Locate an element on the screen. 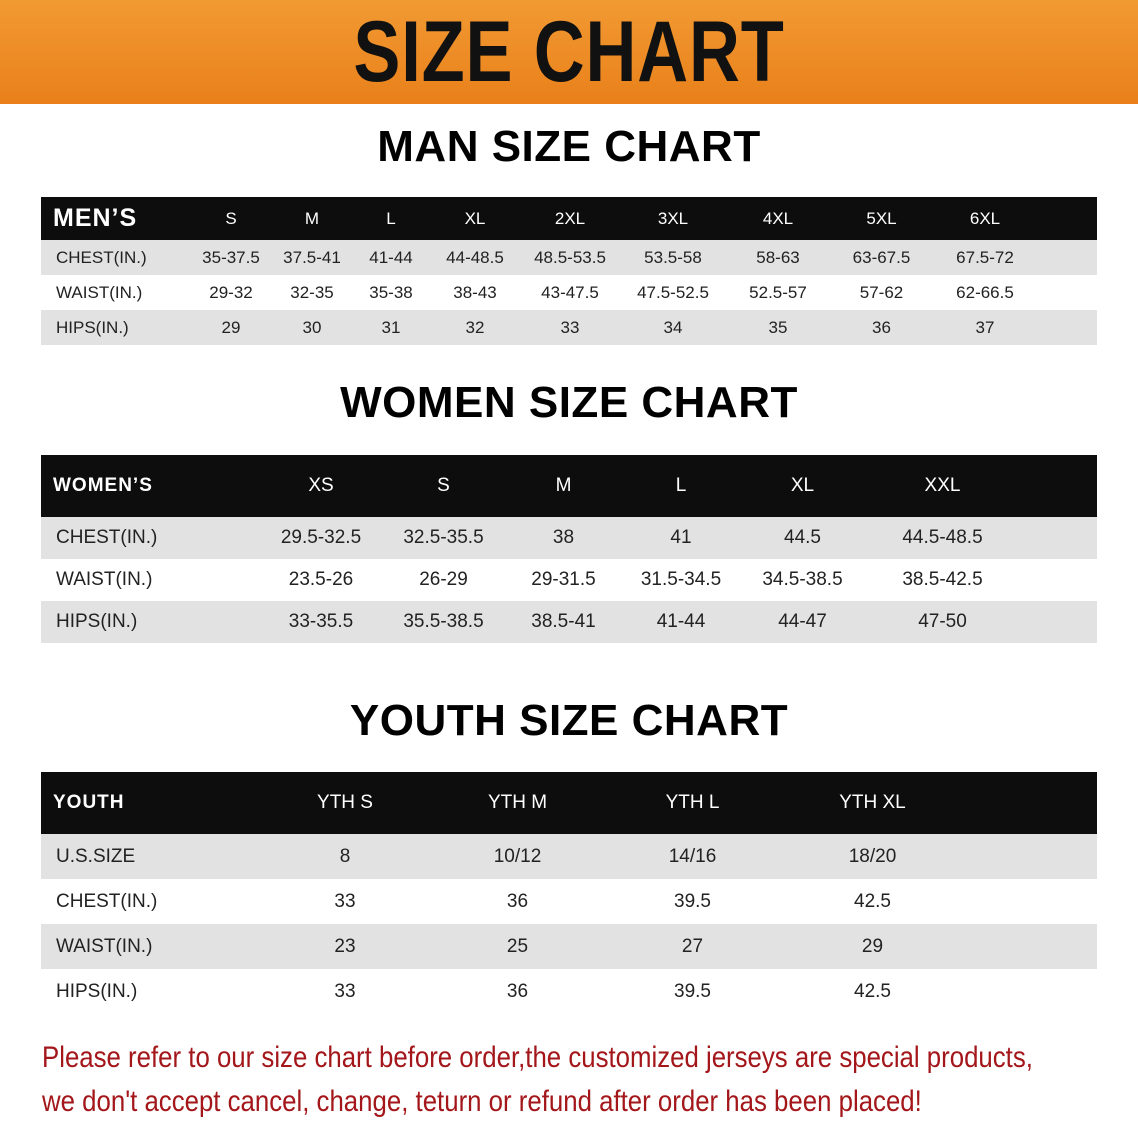 The image size is (1138, 1132). table-cell: 29 is located at coordinates (231, 327).